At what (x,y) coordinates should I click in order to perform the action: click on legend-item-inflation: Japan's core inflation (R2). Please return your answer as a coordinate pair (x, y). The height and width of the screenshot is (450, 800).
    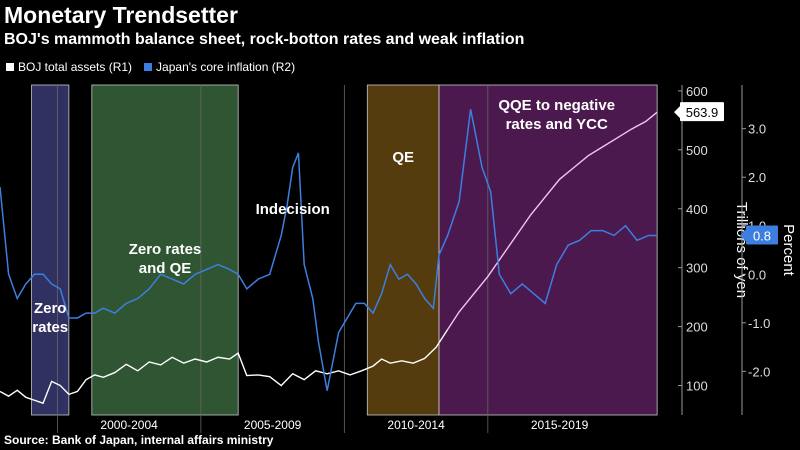
    Looking at the image, I should click on (219, 67).